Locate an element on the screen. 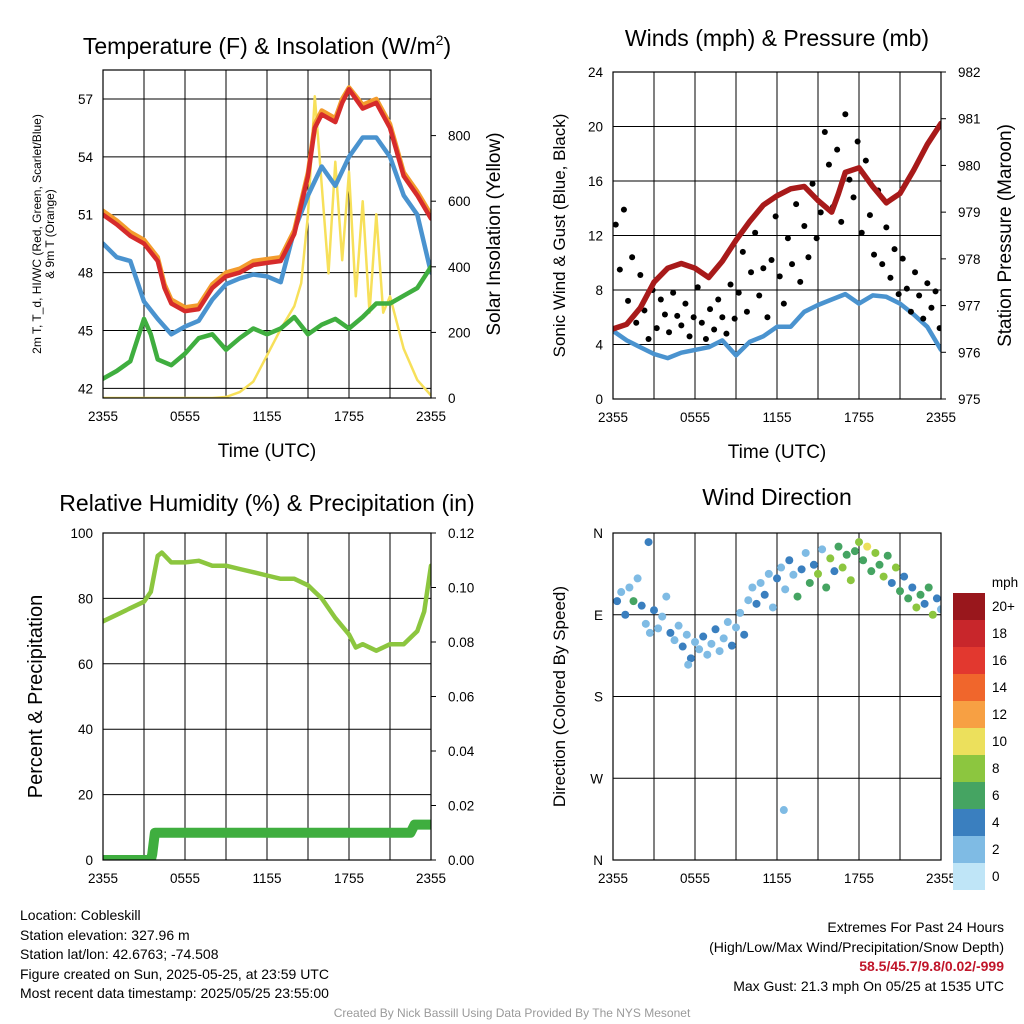 Image resolution: width=1024 pixels, height=1024 pixels. y-tick-label: 48 is located at coordinates (85, 273).